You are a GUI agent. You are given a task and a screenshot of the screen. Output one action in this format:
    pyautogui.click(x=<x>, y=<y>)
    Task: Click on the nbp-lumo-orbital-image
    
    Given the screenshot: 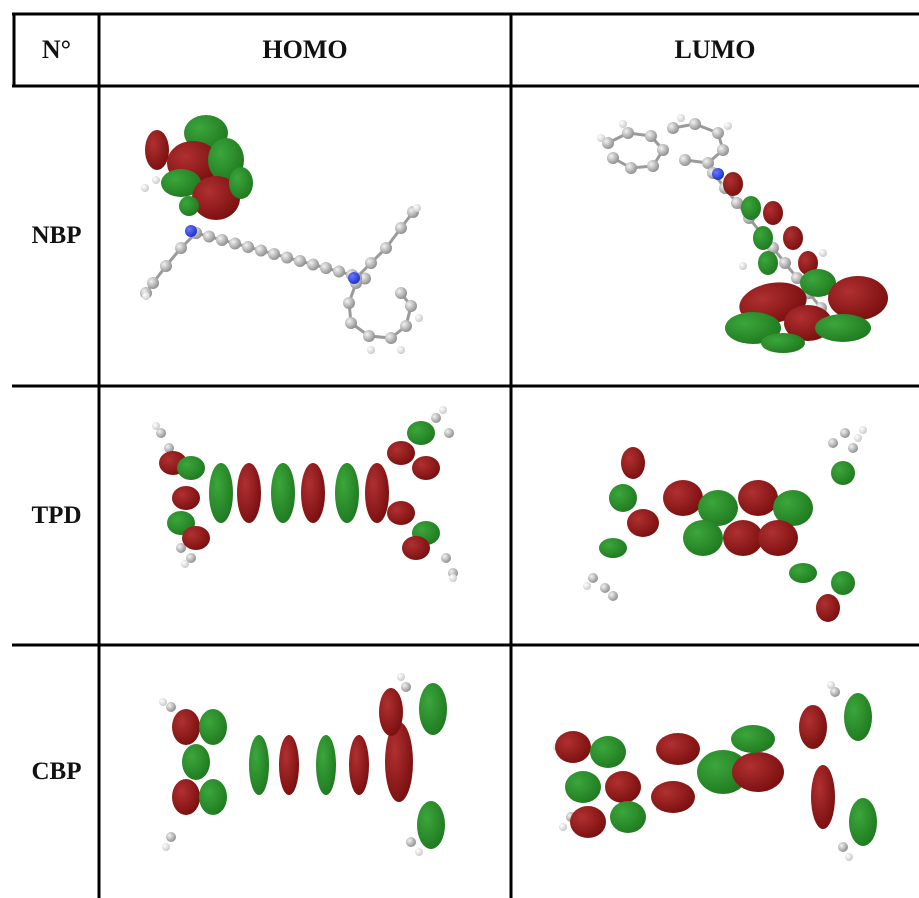 What is the action you would take?
    pyautogui.click(x=716, y=236)
    